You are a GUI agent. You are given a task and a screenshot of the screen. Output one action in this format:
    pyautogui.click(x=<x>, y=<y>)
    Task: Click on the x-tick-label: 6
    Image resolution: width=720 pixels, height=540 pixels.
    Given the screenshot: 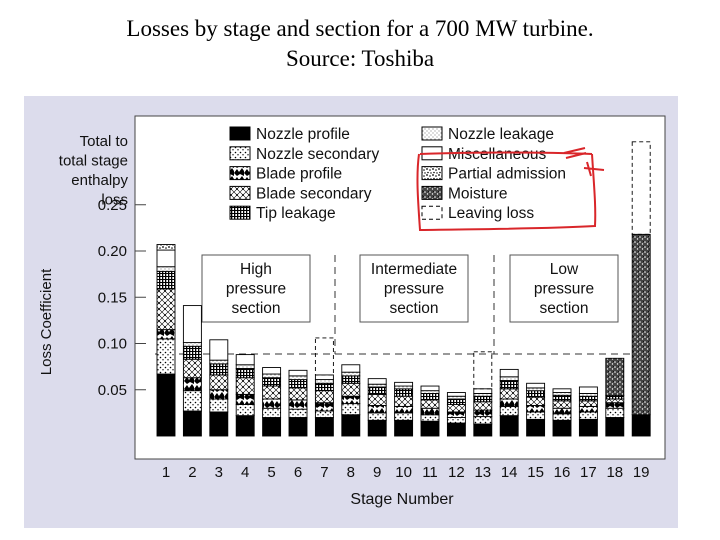 What is the action you would take?
    pyautogui.click(x=298, y=472)
    